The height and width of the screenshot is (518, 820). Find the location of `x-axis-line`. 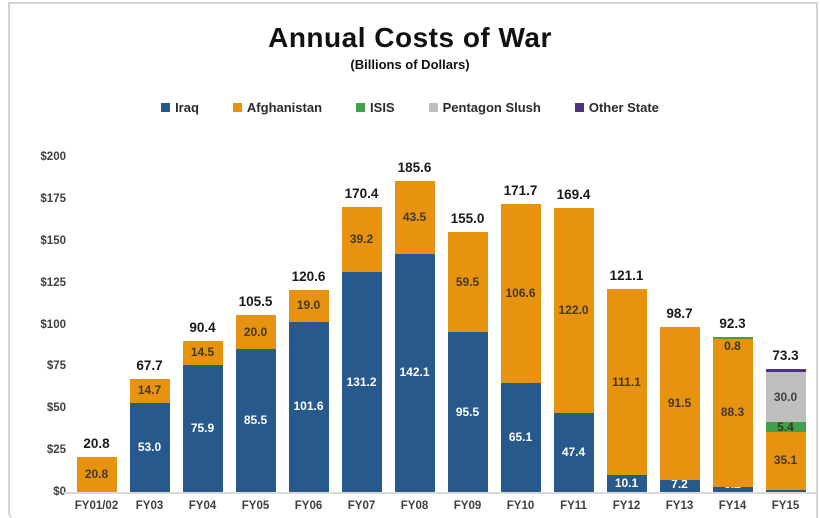

x-axis-line is located at coordinates (441, 493).